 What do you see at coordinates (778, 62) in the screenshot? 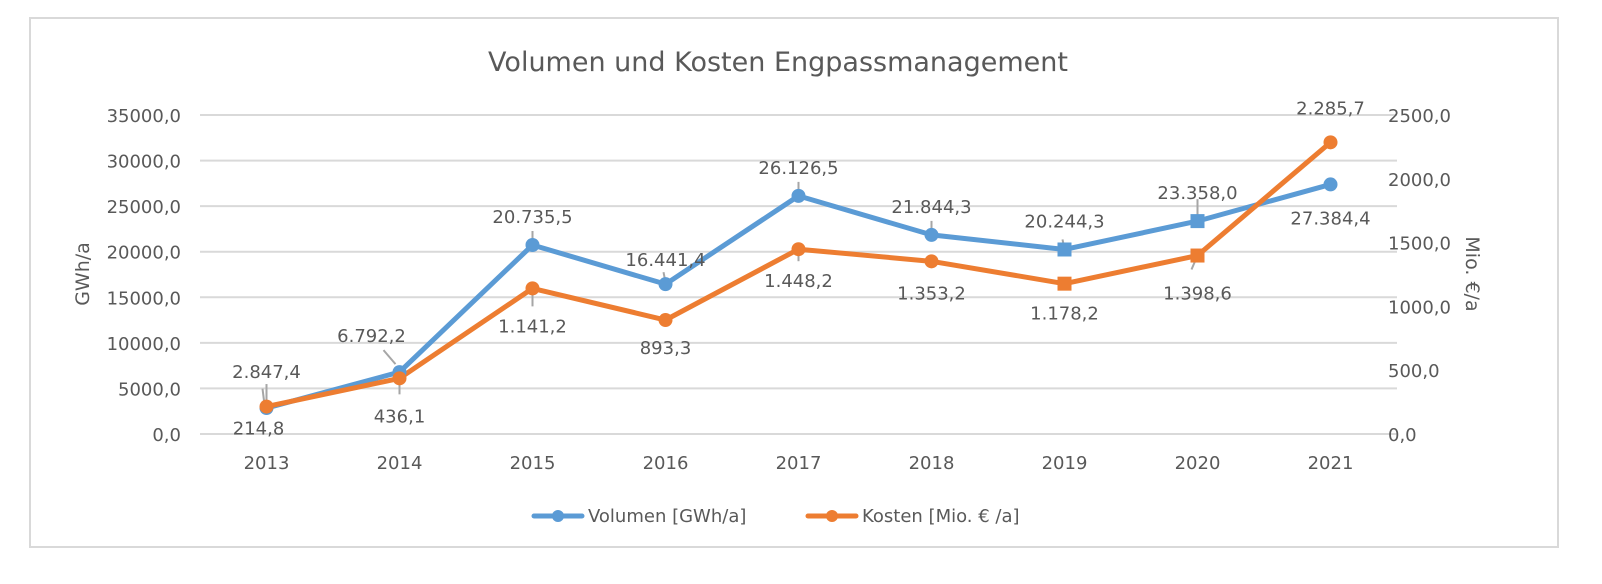
I see `chart-title: Volumen und Kosten Engpassmanagement` at bounding box center [778, 62].